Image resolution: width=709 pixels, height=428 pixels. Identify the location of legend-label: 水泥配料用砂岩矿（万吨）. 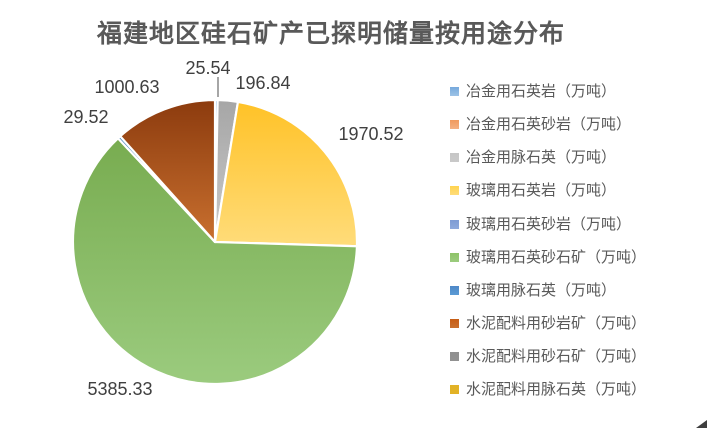
(556, 324).